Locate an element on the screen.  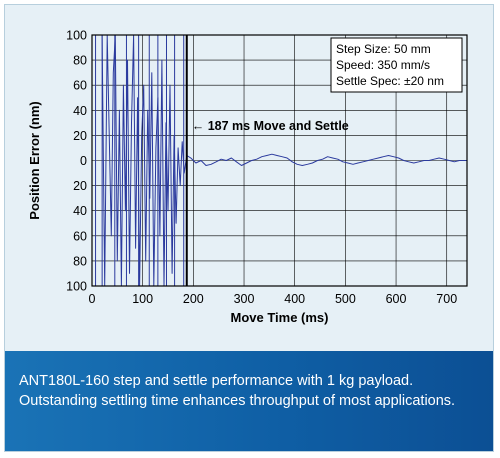
x-tick-label: 700 is located at coordinates (446, 299).